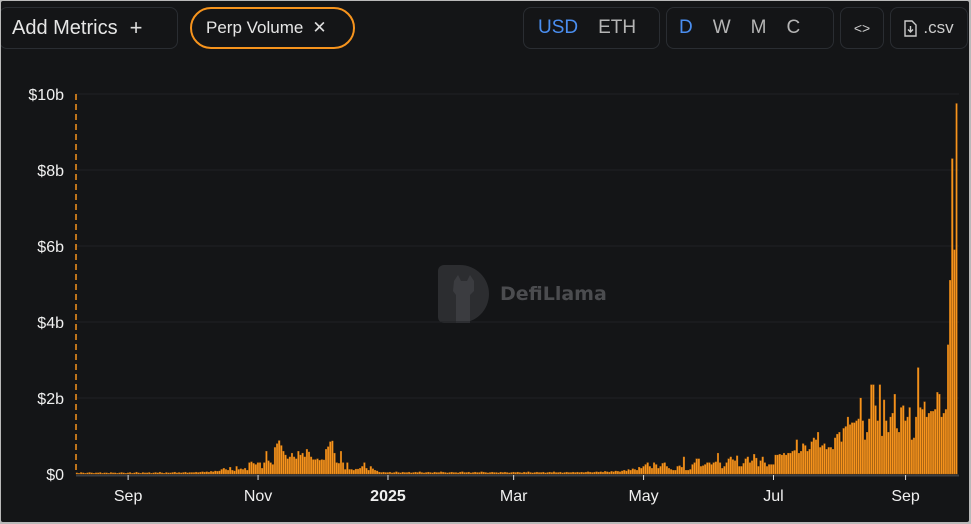 The height and width of the screenshot is (524, 971). What do you see at coordinates (793, 27) in the screenshot?
I see `period-cumulative-button: C` at bounding box center [793, 27].